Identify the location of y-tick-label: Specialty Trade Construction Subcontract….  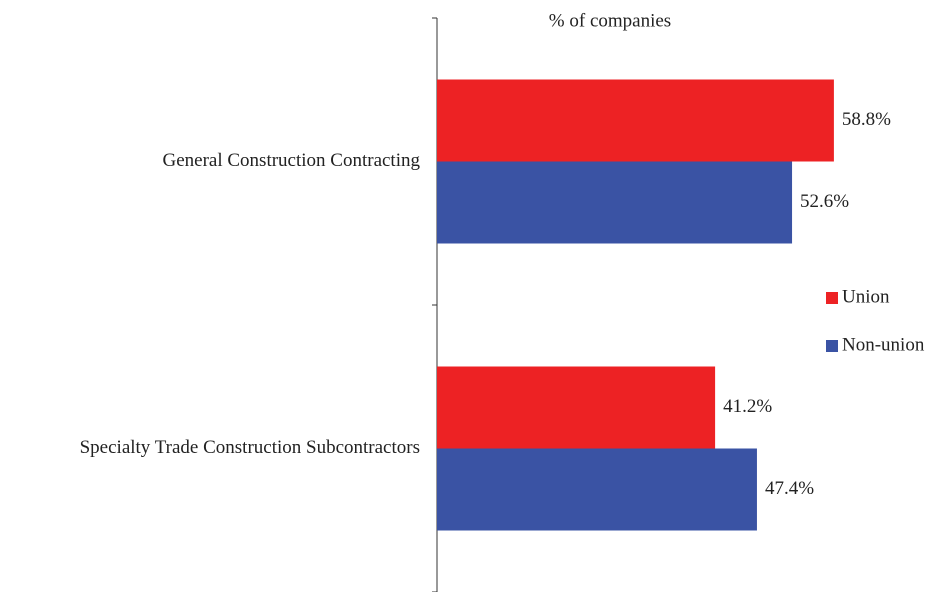
(250, 447).